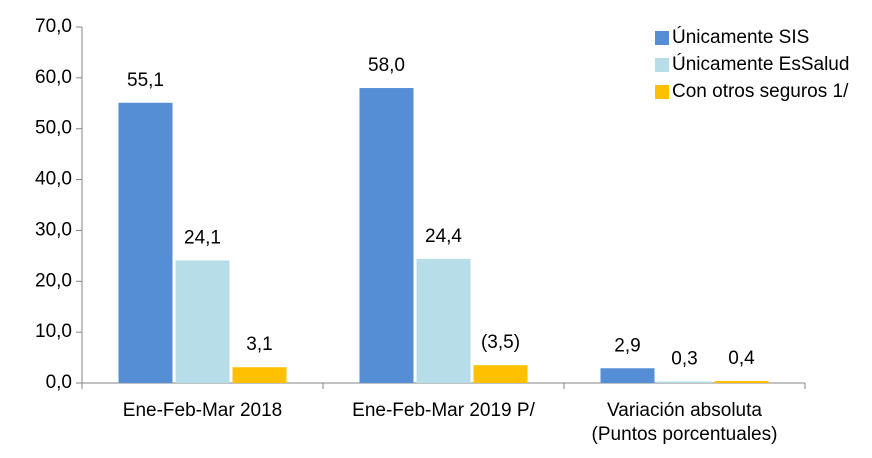 The width and height of the screenshot is (872, 458). I want to click on x-tick-label: Variación absoluta (Puntos porcentuales), so click(684, 422).